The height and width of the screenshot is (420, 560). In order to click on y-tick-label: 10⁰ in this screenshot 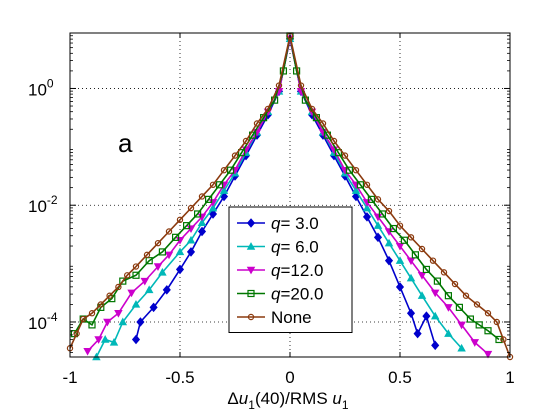, I will do `click(41, 87)`.